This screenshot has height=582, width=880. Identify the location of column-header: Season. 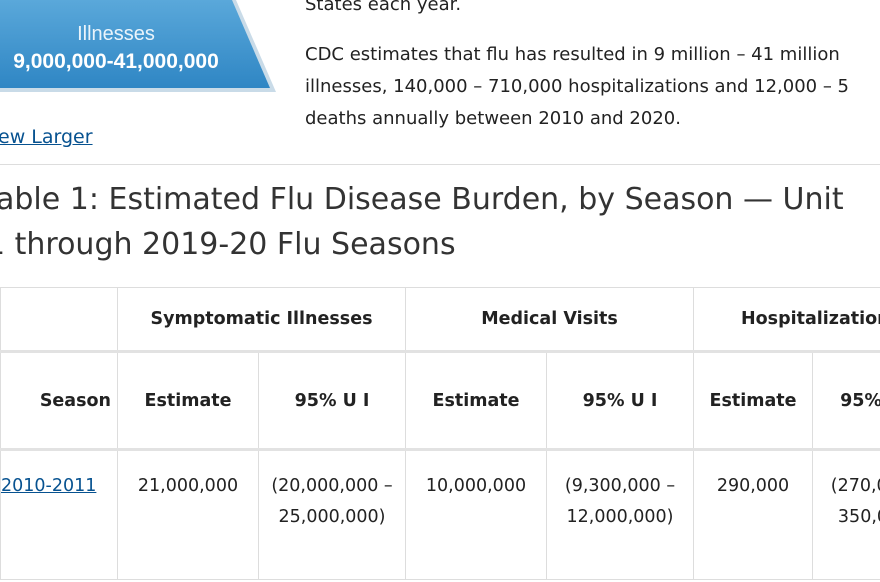
(59, 401).